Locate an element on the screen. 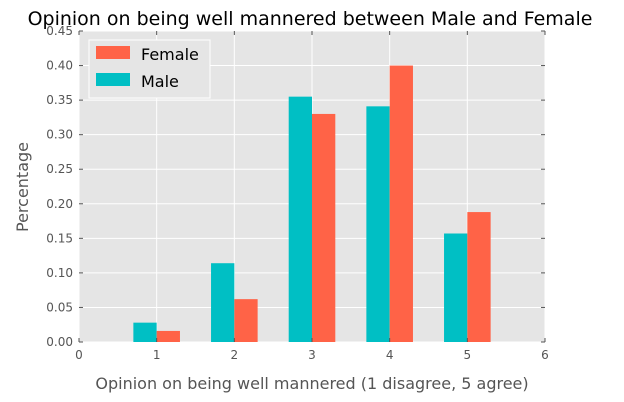  x-tick-label: 2 is located at coordinates (235, 355).